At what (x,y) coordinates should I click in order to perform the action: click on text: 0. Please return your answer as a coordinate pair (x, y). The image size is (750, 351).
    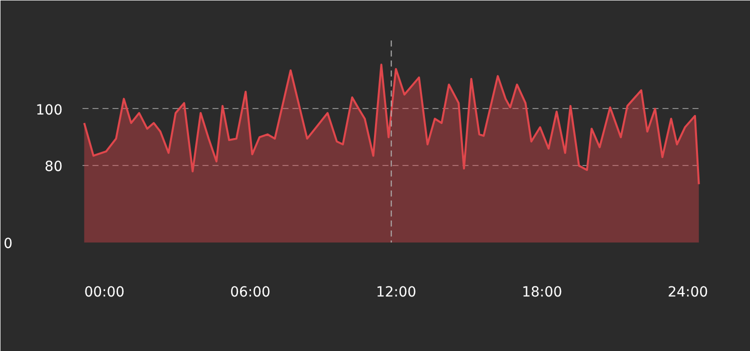
    Looking at the image, I should click on (8, 244).